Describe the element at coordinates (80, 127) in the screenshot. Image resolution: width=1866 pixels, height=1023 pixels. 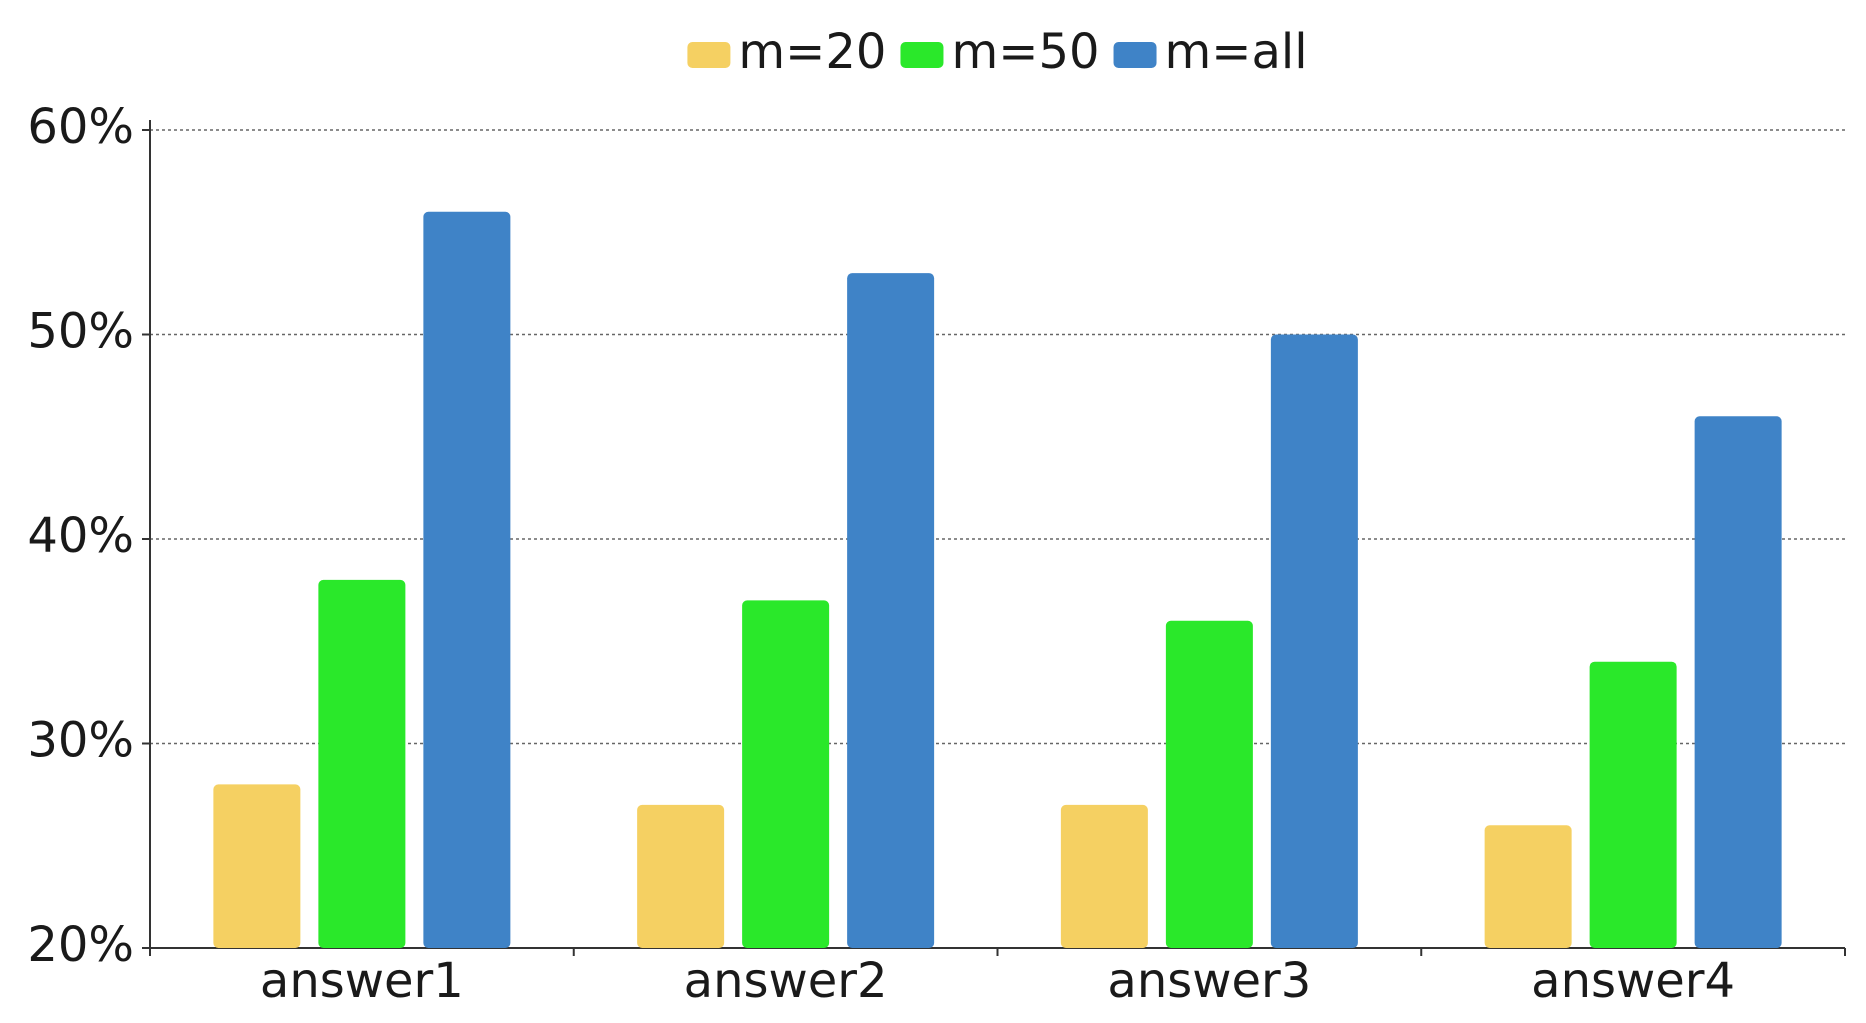
I see `y-tick-label: 60%` at that location.